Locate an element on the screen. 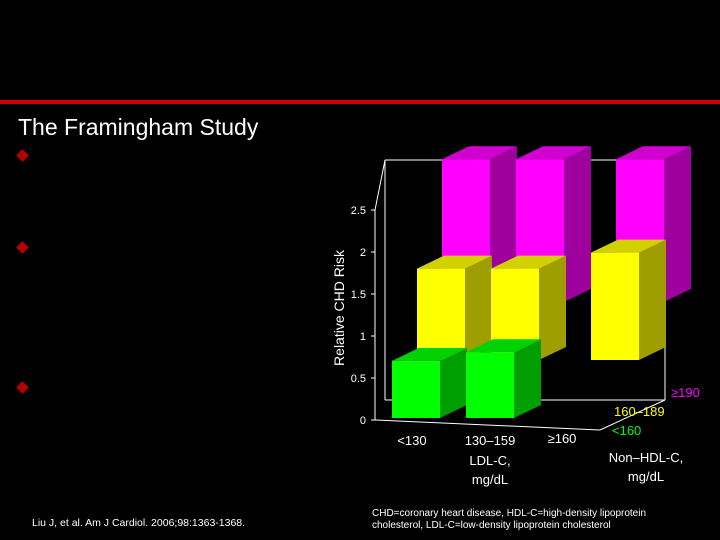 Image resolution: width=720 pixels, height=540 pixels. y-tick-label: 0 is located at coordinates (363, 421).